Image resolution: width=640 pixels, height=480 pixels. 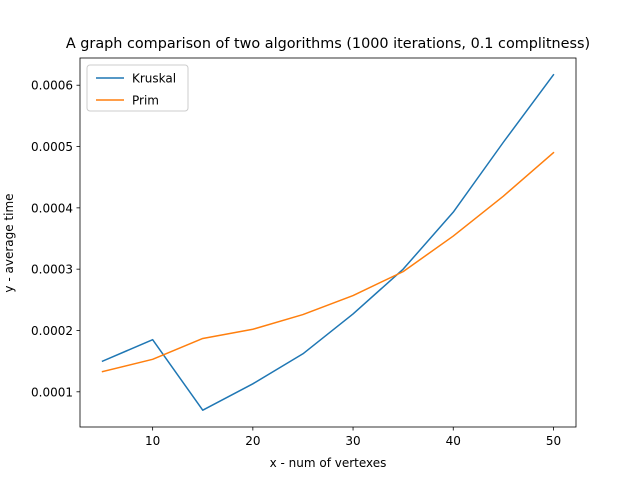 What do you see at coordinates (52, 392) in the screenshot?
I see `y-tick-label: 0.0001` at bounding box center [52, 392].